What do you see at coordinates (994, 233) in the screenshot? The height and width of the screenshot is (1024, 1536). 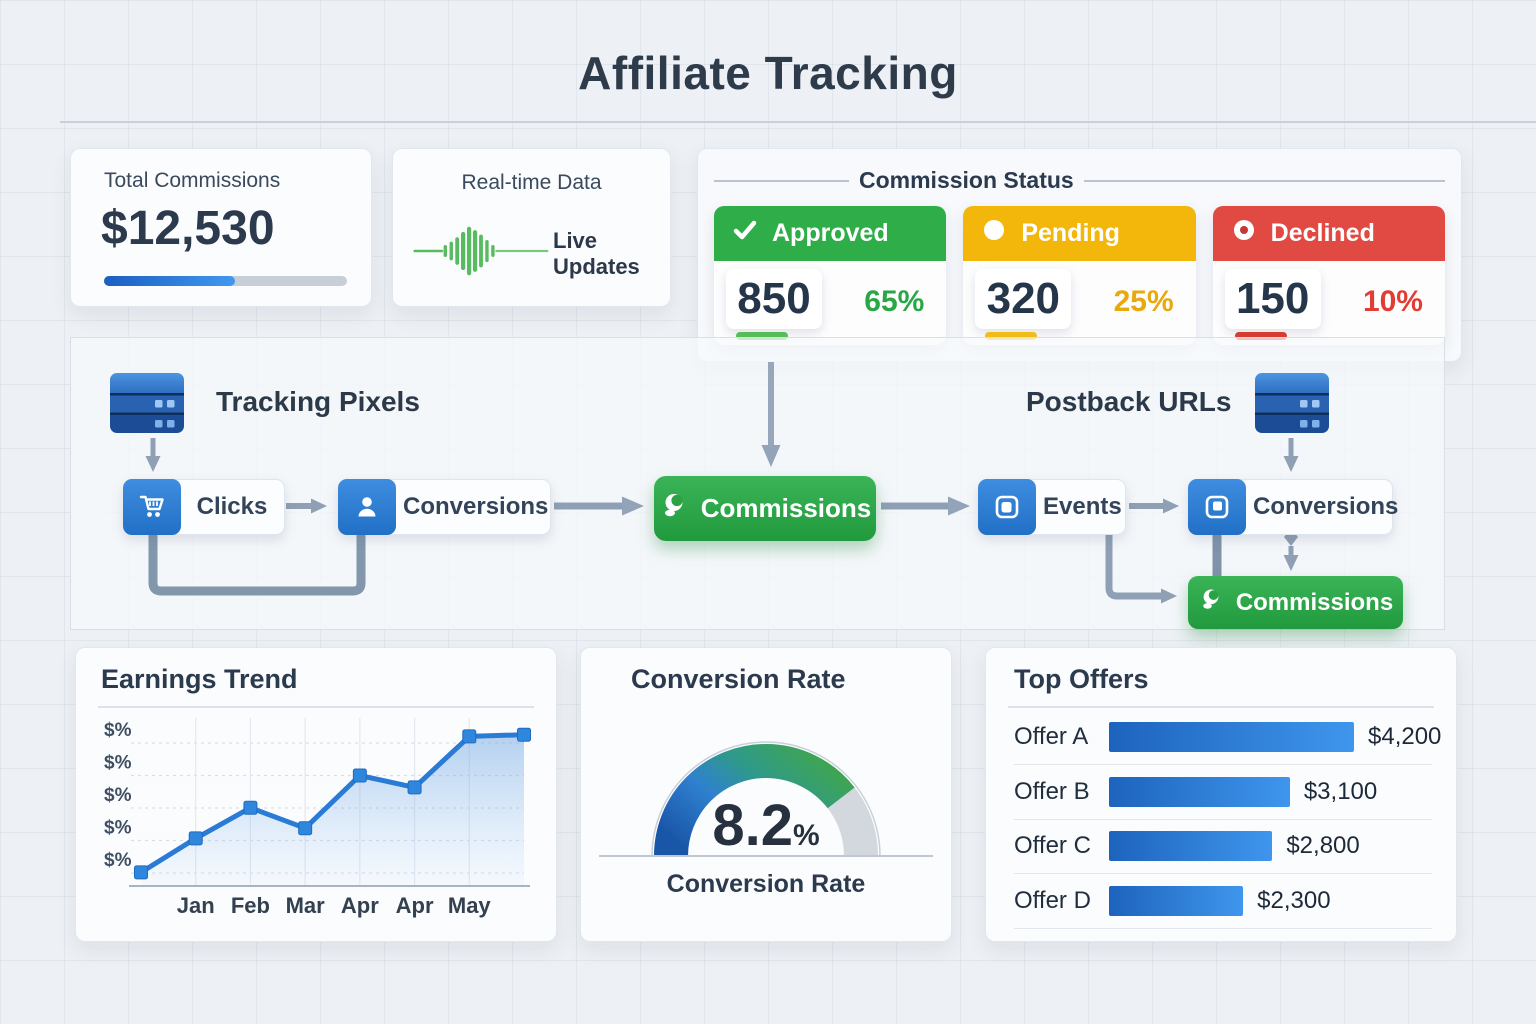 I see `circle-icon` at bounding box center [994, 233].